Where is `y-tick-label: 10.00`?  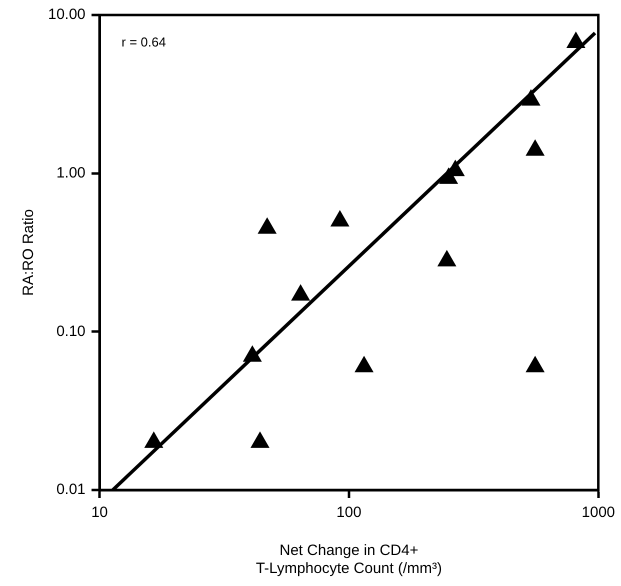
y-tick-label: 10.00 is located at coordinates (67, 15).